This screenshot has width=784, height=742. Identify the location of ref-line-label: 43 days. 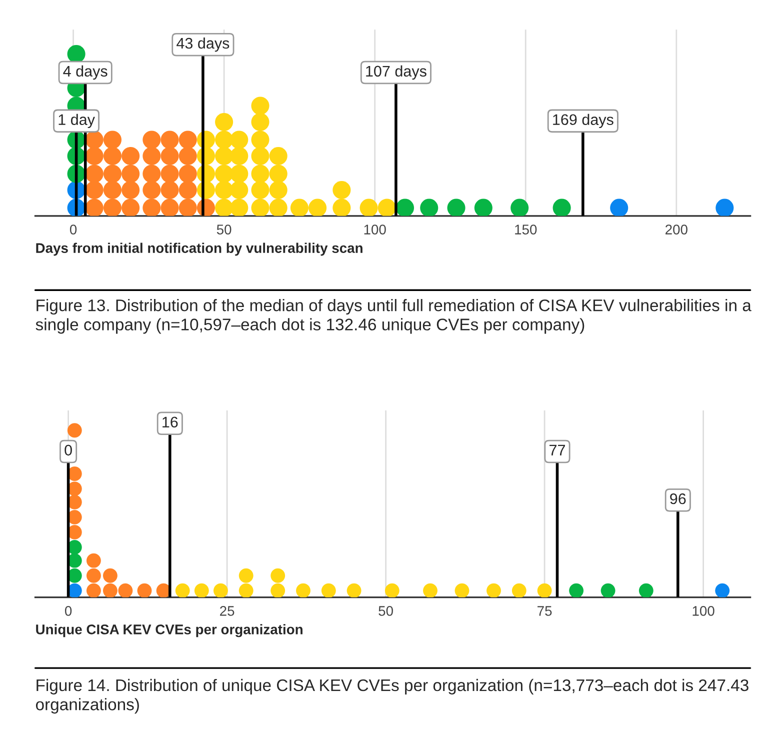
(203, 44).